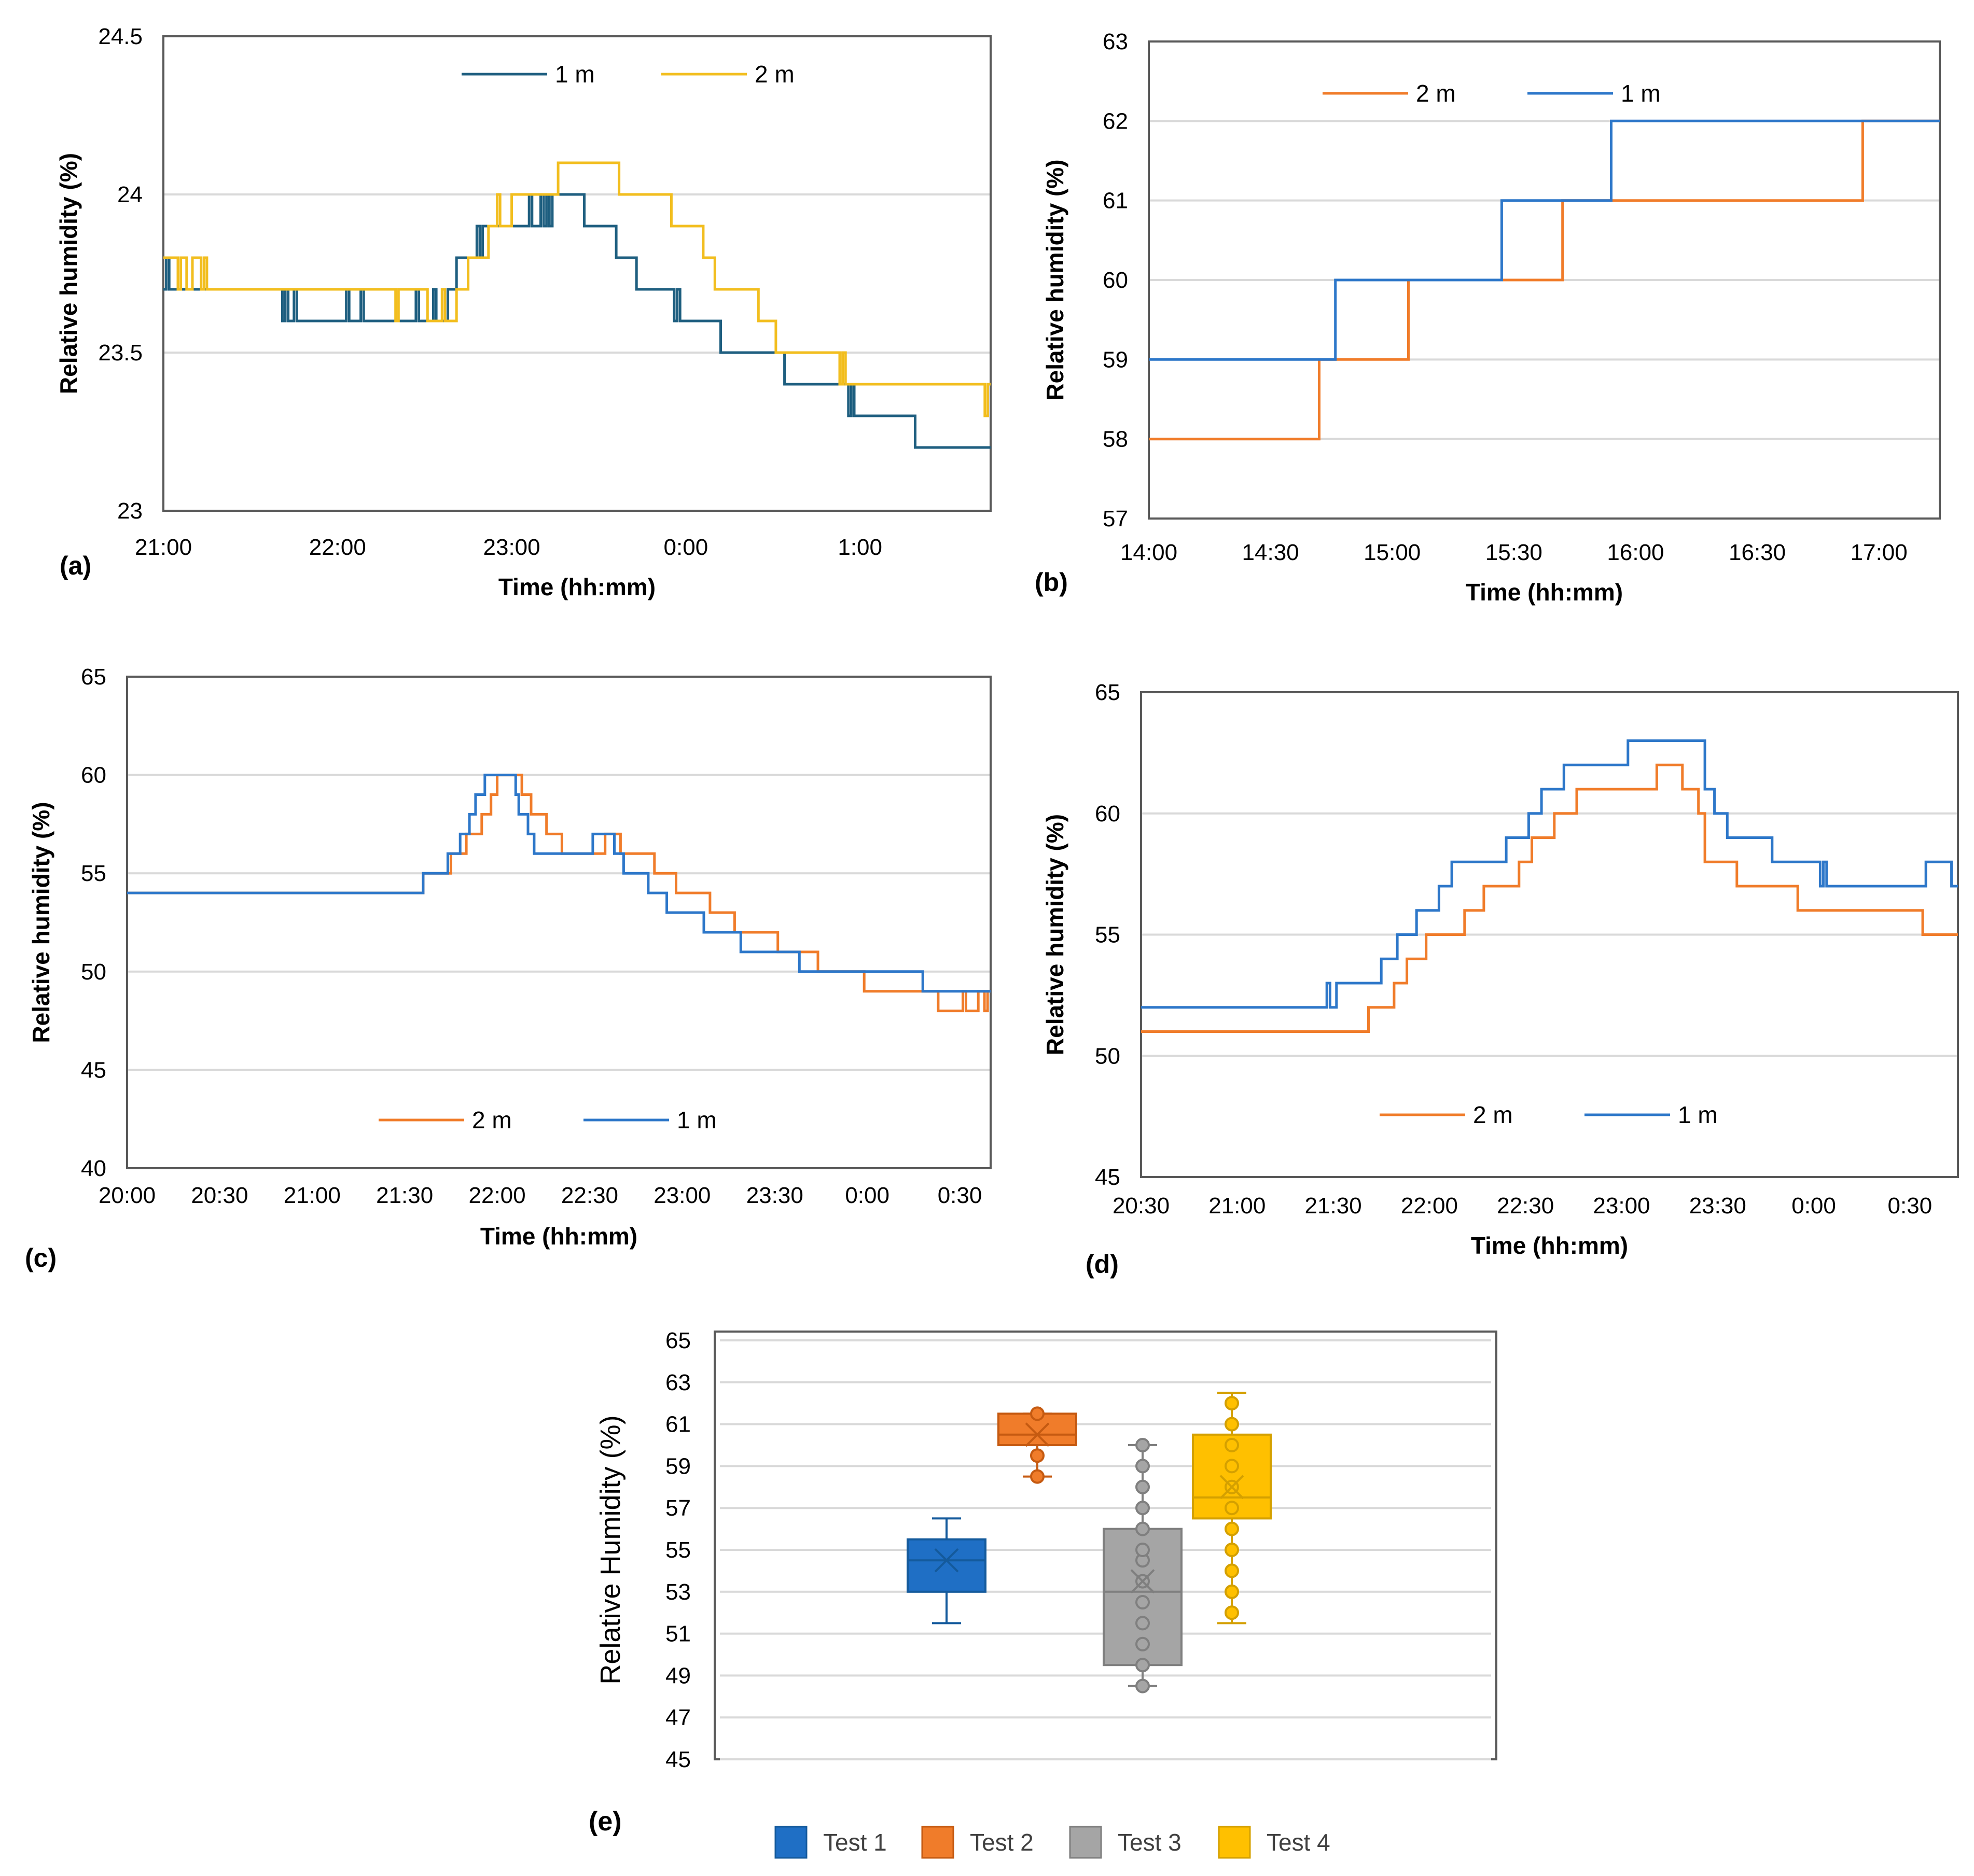 The height and width of the screenshot is (1876, 1974). Describe the element at coordinates (405, 1195) in the screenshot. I see `x-tick-label: 21:30` at that location.